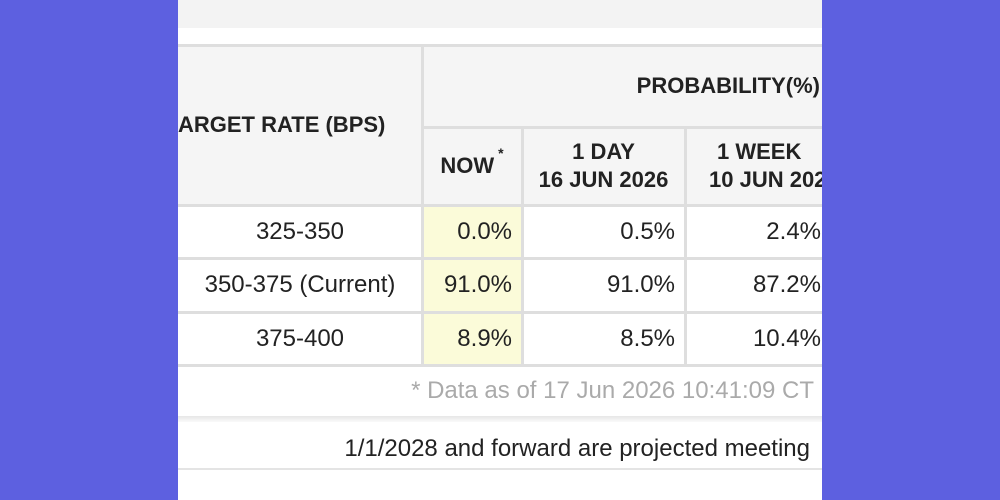 The width and height of the screenshot is (1000, 500). What do you see at coordinates (647, 231) in the screenshot?
I see `probability-cell: 0.5%` at bounding box center [647, 231].